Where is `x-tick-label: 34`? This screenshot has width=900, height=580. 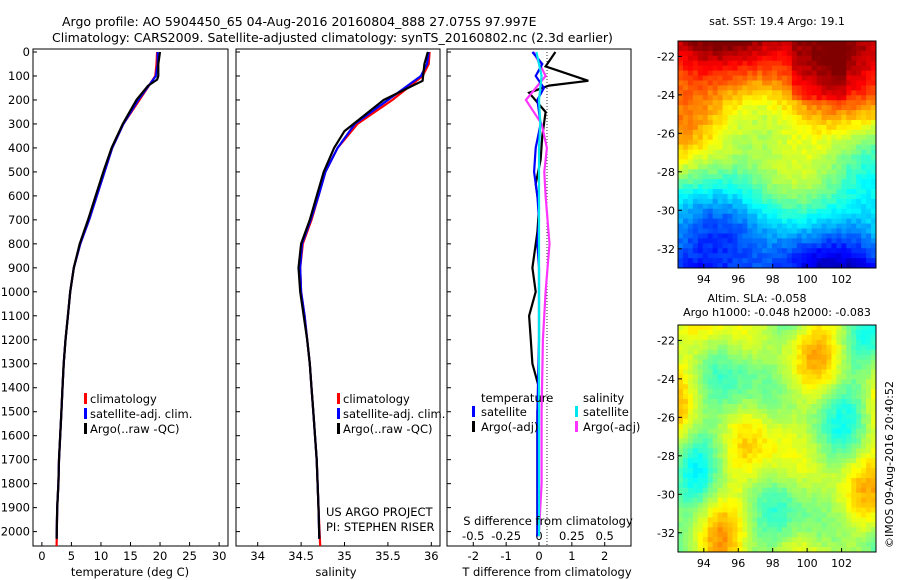 x-tick-label: 34 is located at coordinates (257, 556).